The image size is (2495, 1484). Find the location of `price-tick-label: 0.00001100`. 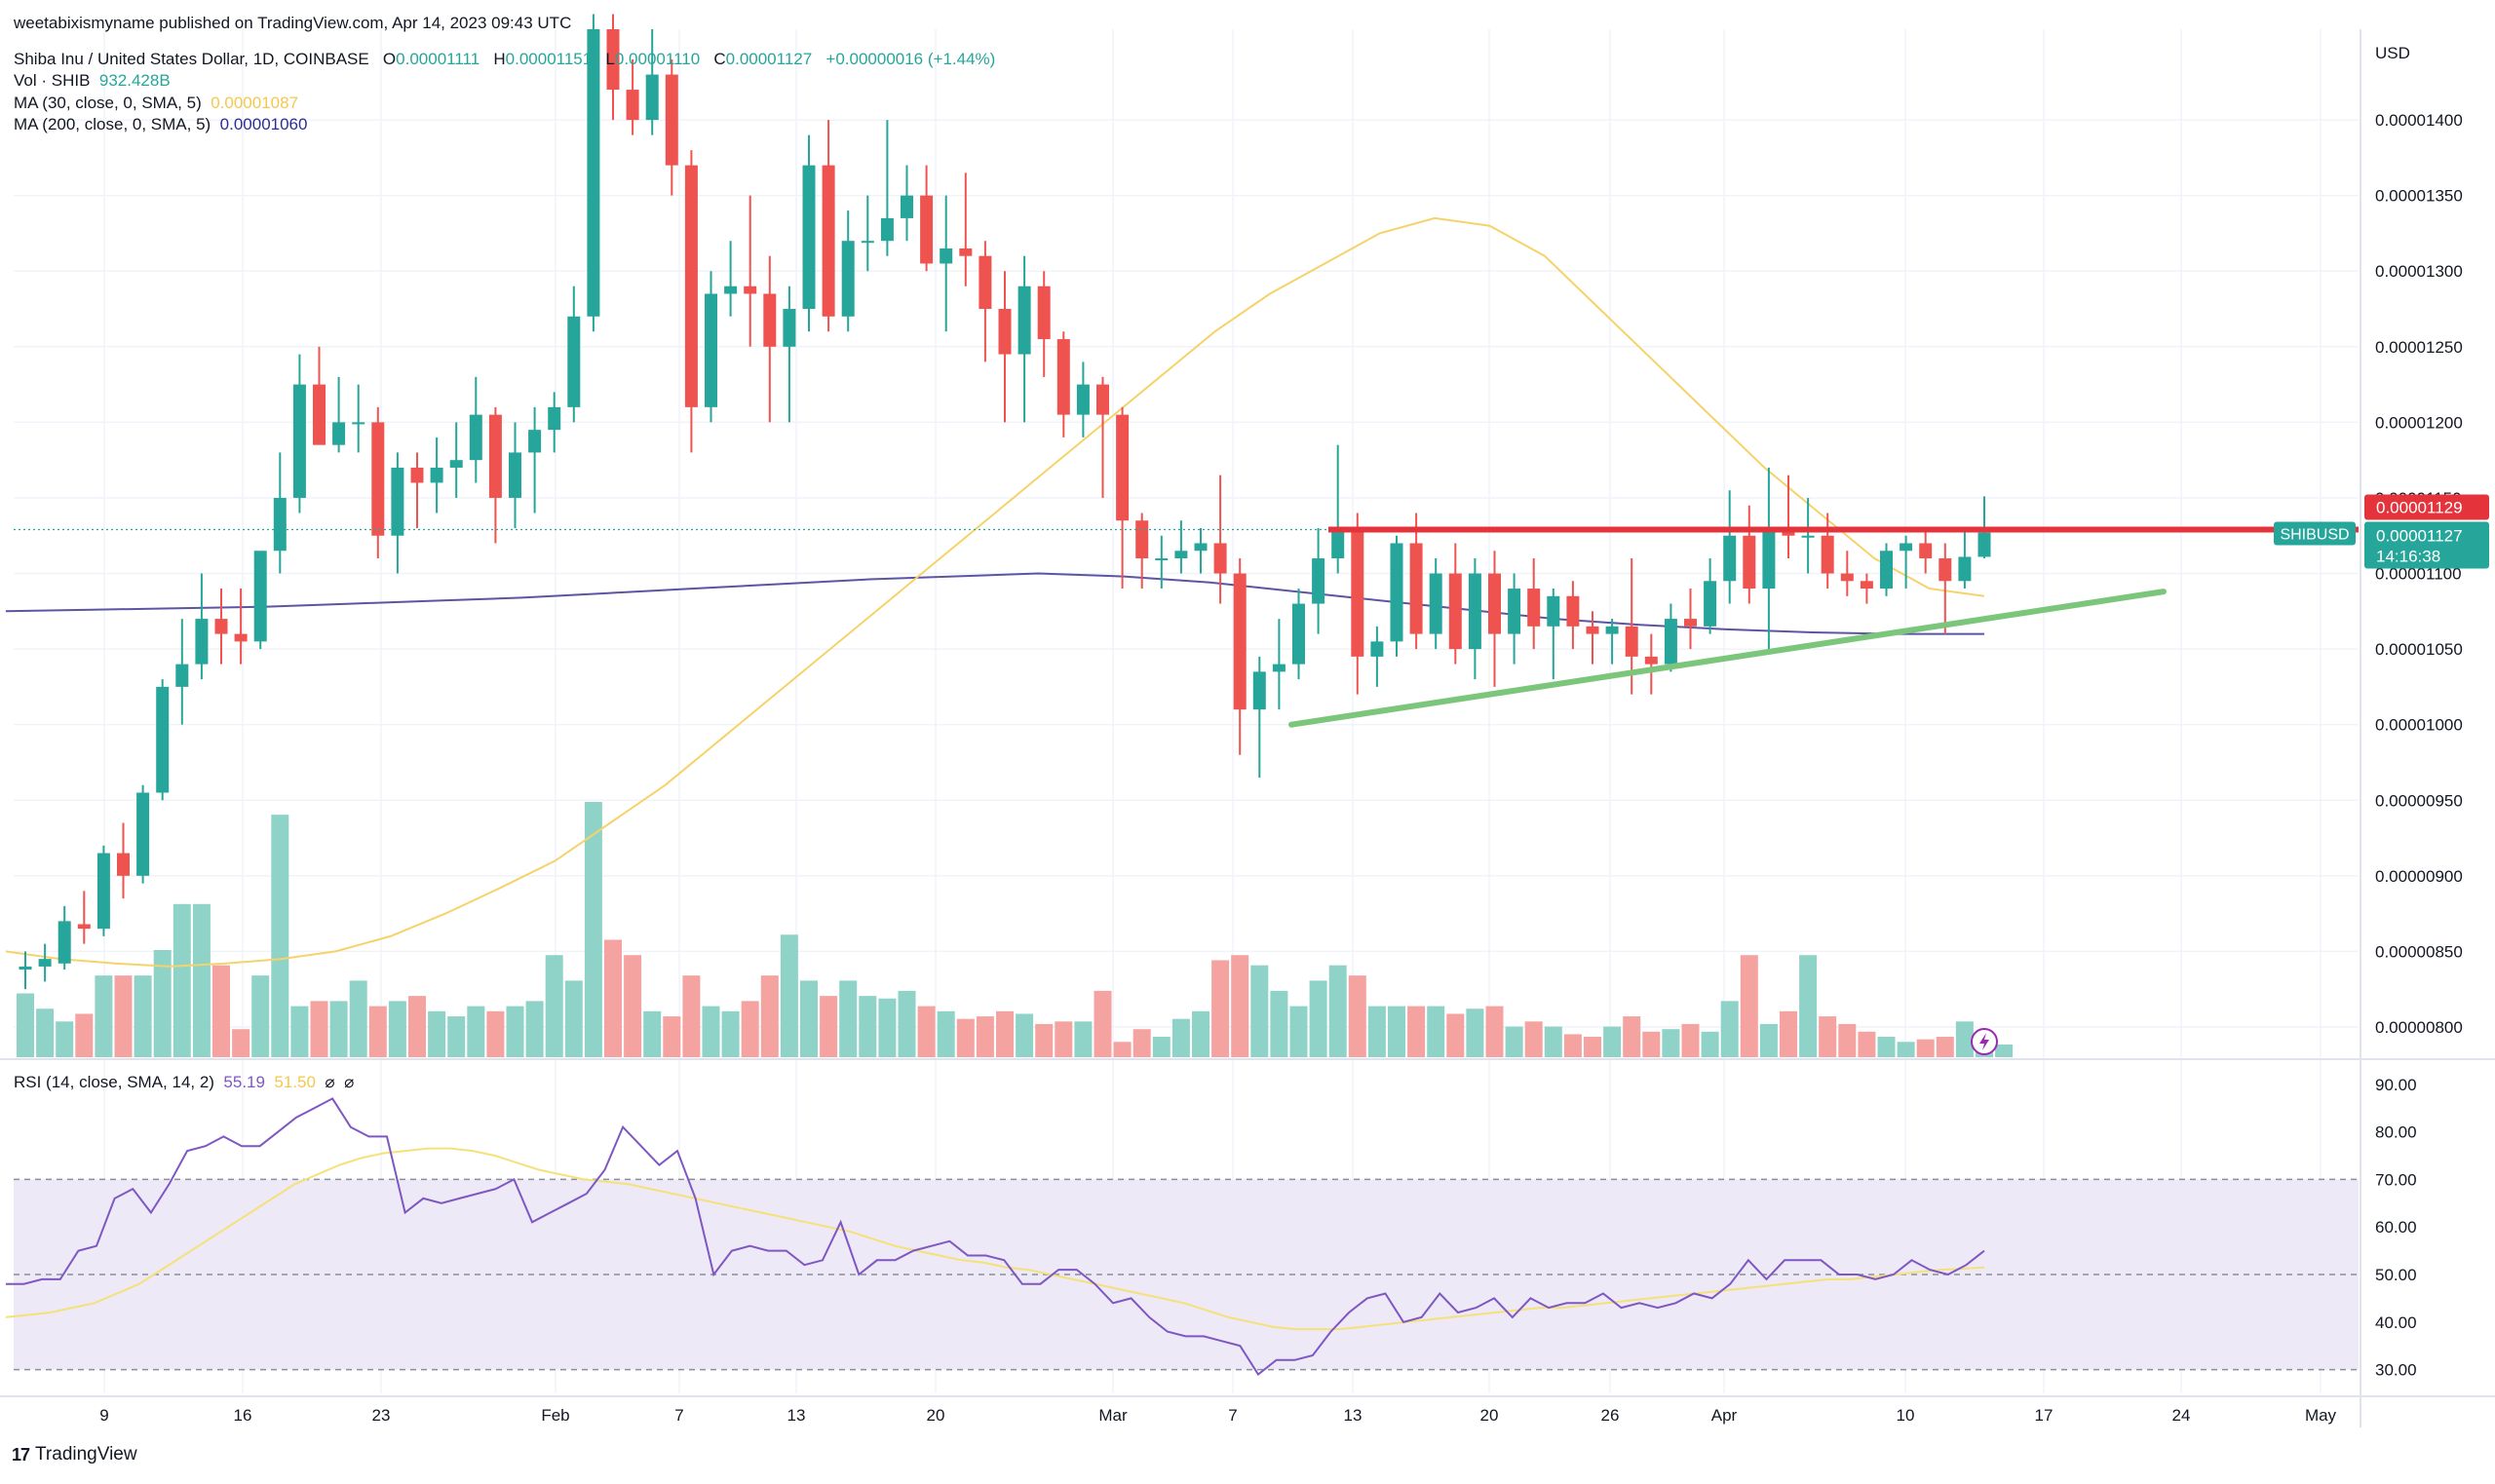

price-tick-label: 0.00001100 is located at coordinates (2418, 574).